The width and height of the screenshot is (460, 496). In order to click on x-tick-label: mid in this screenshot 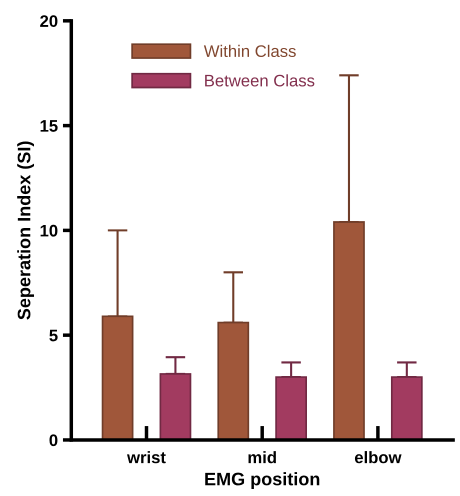, I will do `click(262, 457)`.